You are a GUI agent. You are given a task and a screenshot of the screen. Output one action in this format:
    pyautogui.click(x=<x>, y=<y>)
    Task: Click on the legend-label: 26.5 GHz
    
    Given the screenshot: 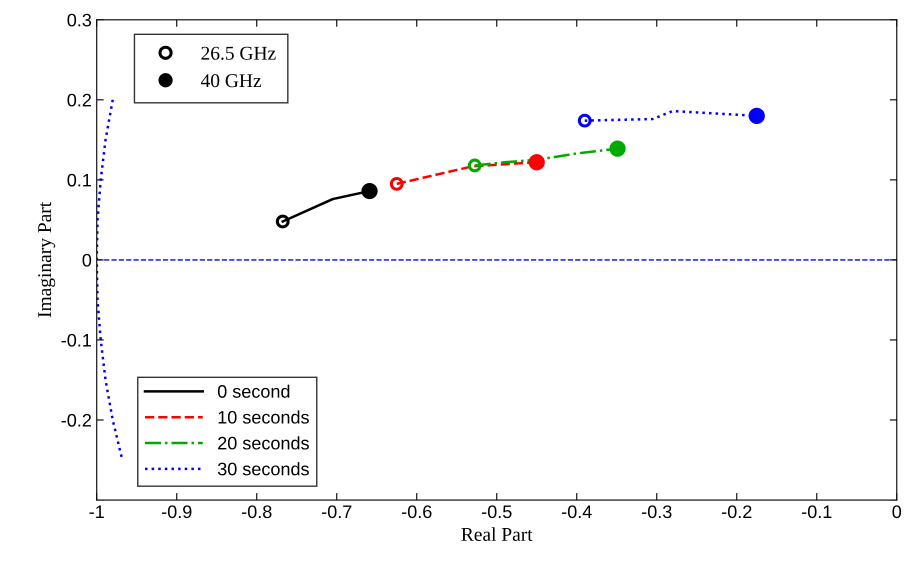 What is the action you would take?
    pyautogui.click(x=238, y=53)
    